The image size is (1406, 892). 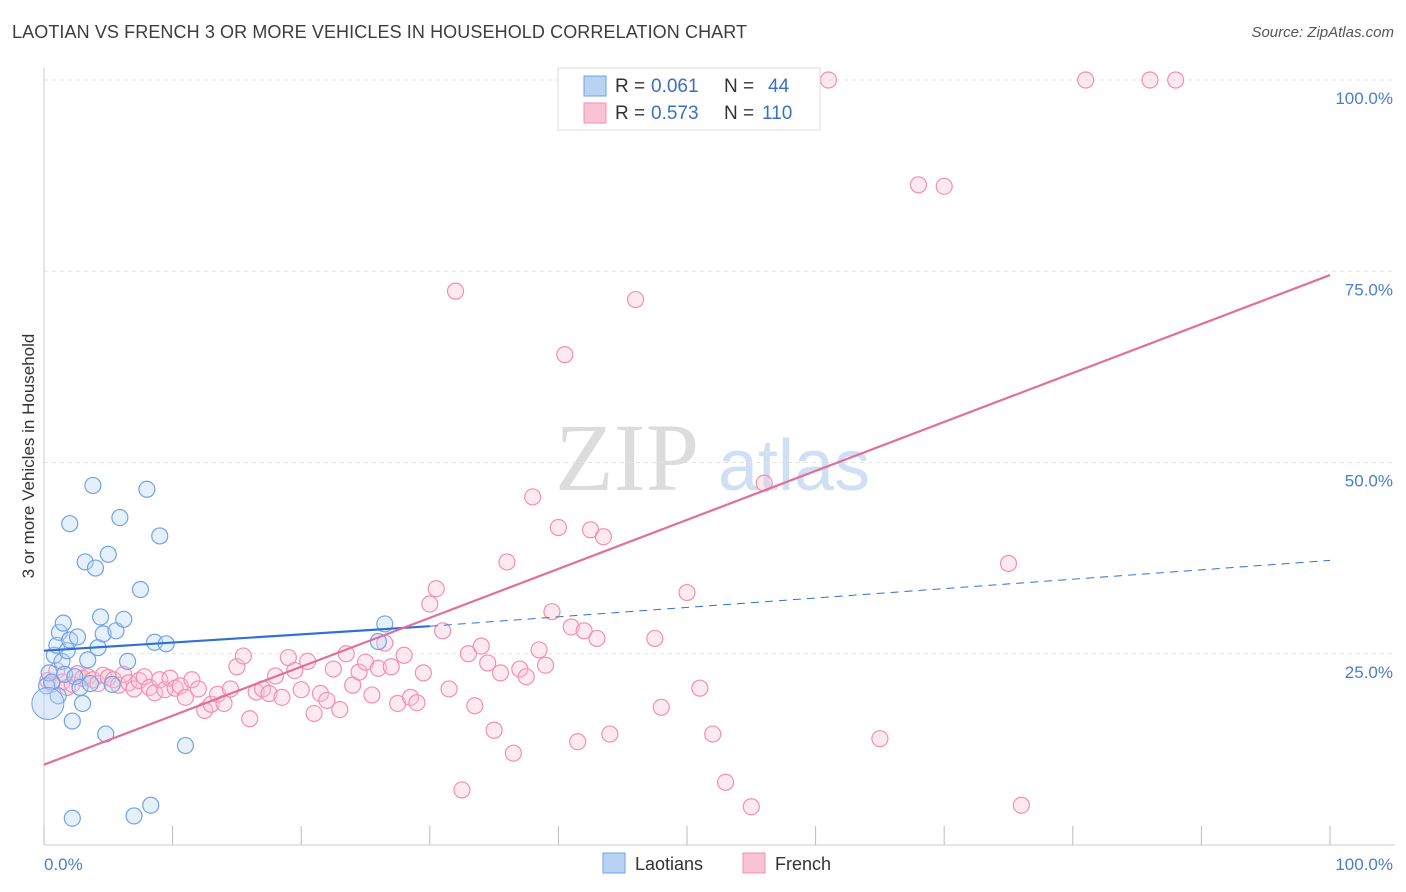 What do you see at coordinates (28, 456) in the screenshot?
I see `y-axis-title: 3 or more Vehicles in Household` at bounding box center [28, 456].